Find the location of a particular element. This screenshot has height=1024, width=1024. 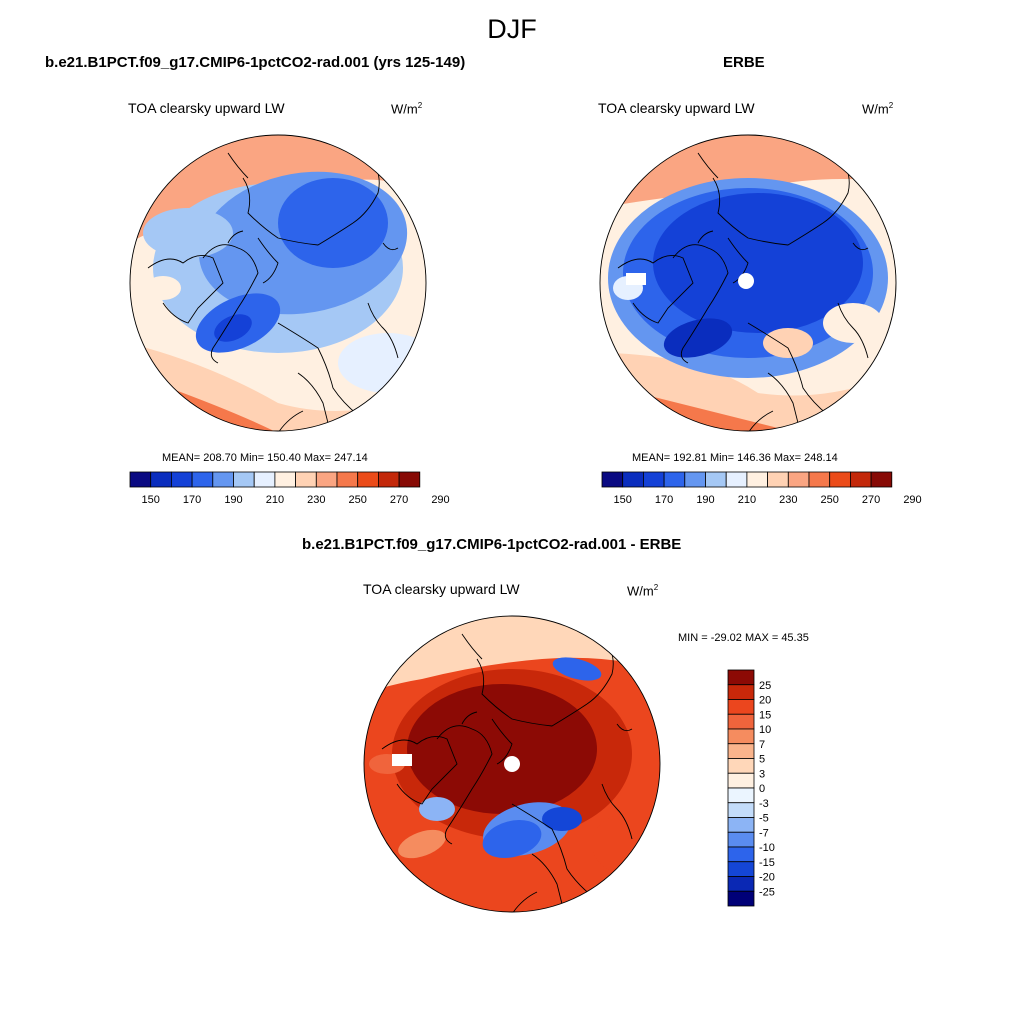

diff-colorbar-tick-label: -25 is located at coordinates (767, 892).